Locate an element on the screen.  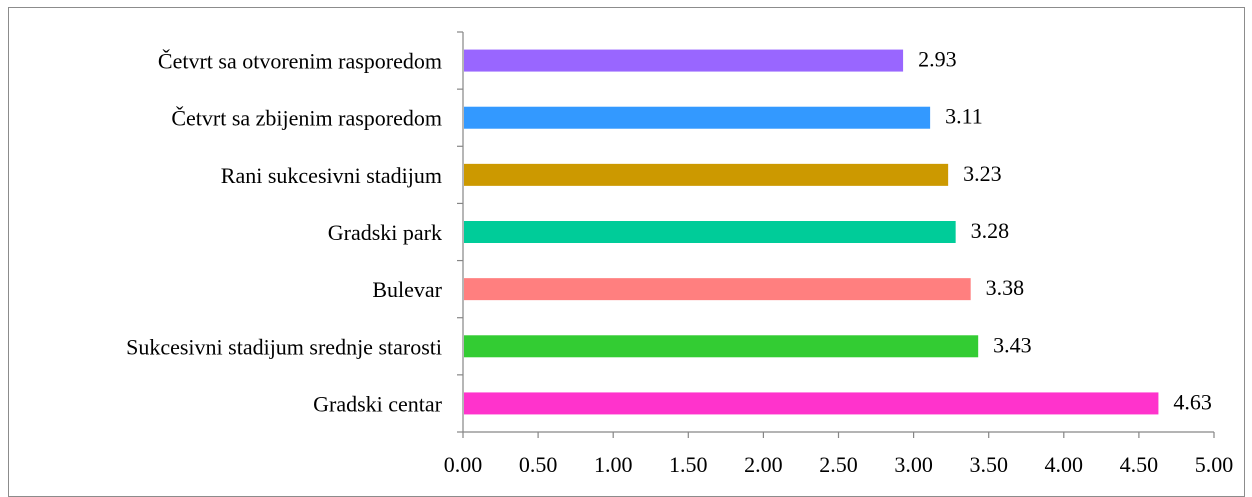
category-label: Gradski park is located at coordinates (385, 232).